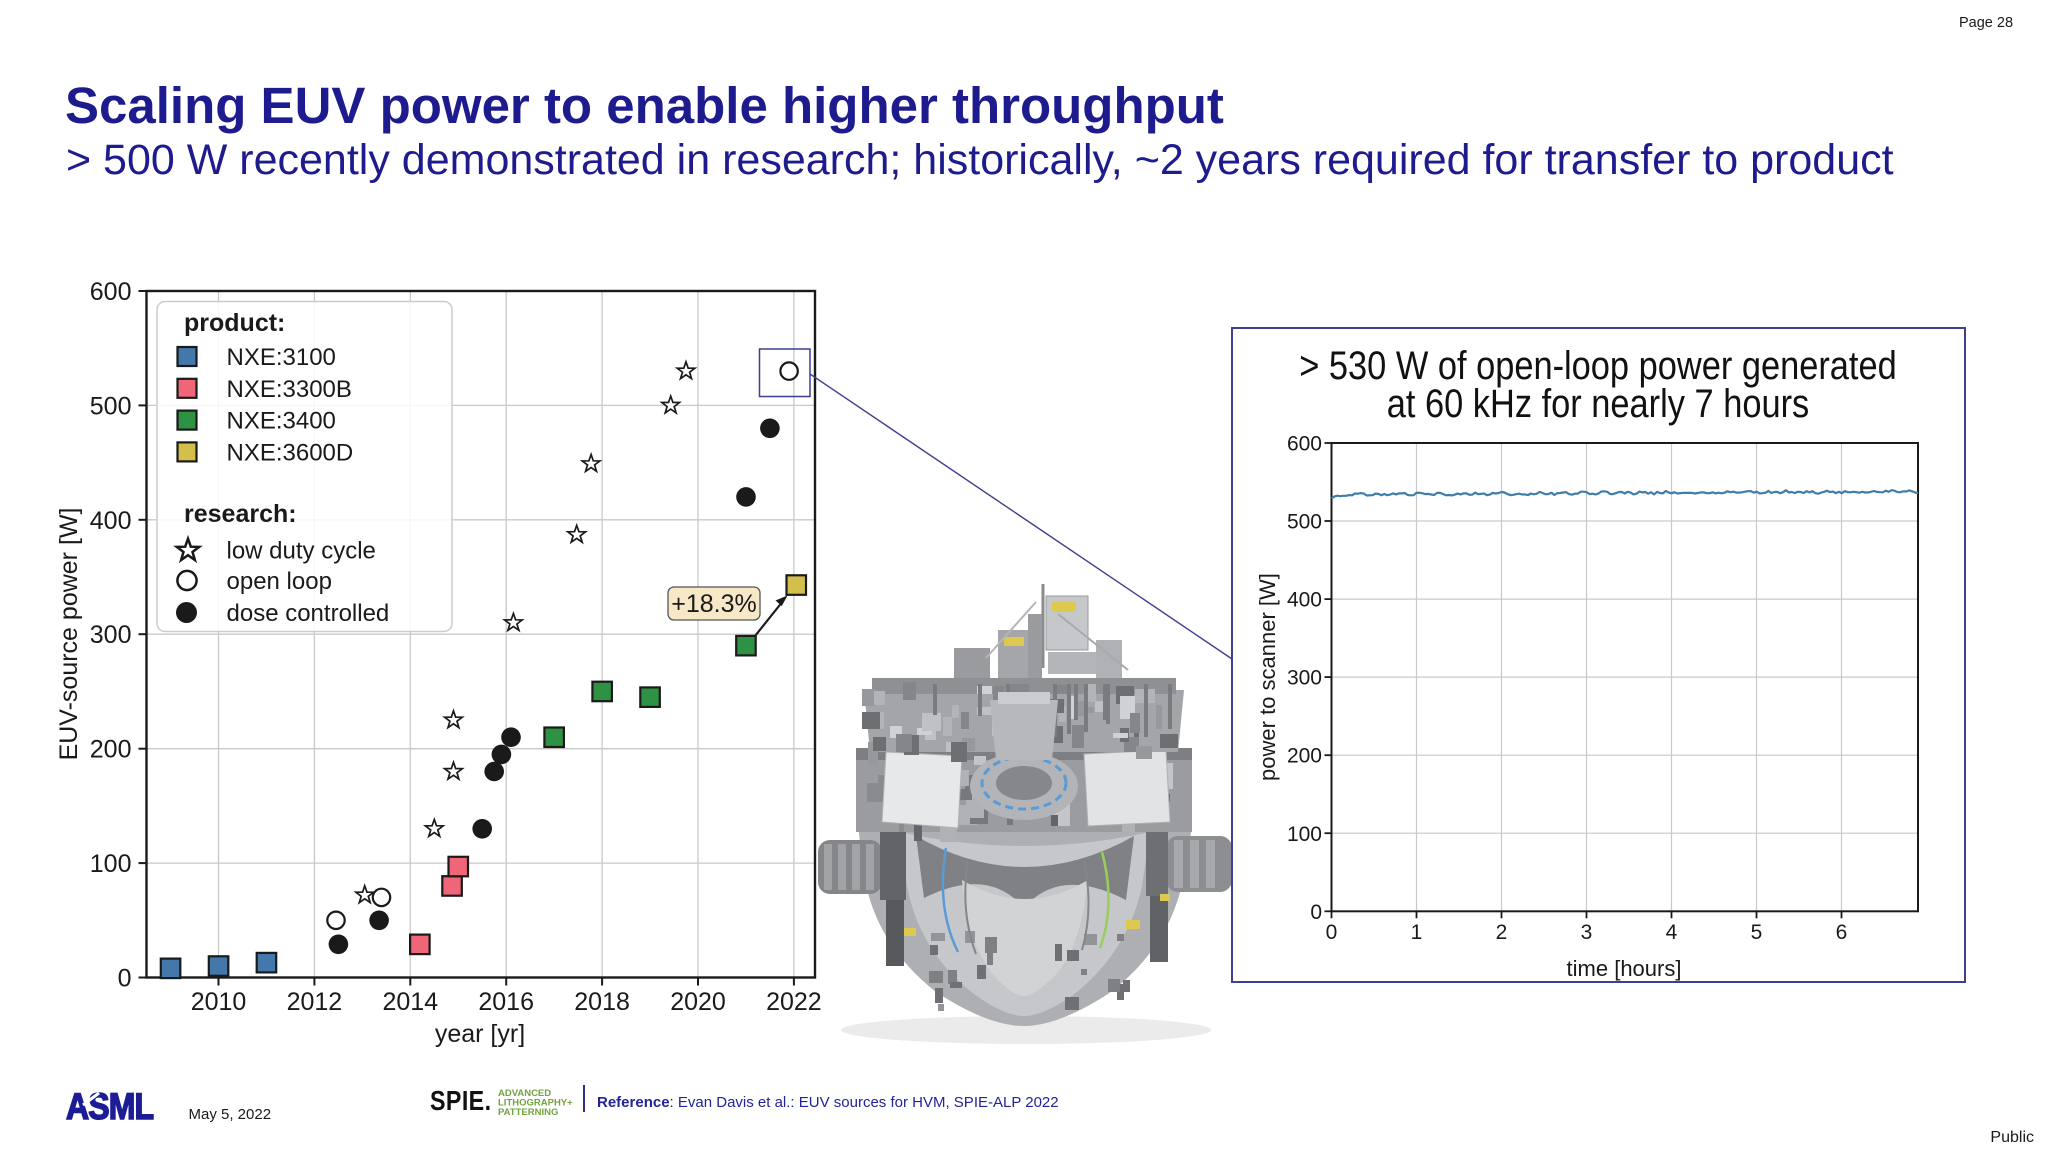 This screenshot has width=2048, height=1152. I want to click on svg-text: Page 28, so click(1986, 23).